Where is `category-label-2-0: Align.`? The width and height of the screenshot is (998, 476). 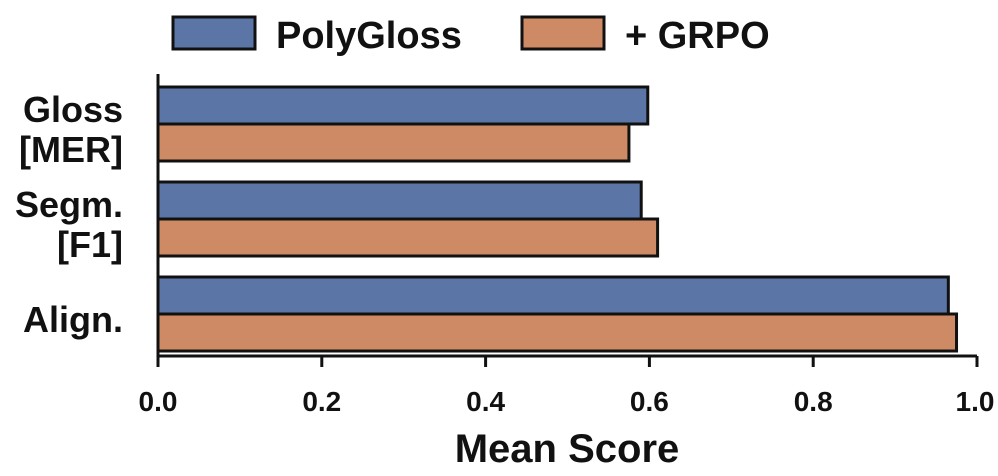
category-label-2-0: Align. is located at coordinates (73, 319).